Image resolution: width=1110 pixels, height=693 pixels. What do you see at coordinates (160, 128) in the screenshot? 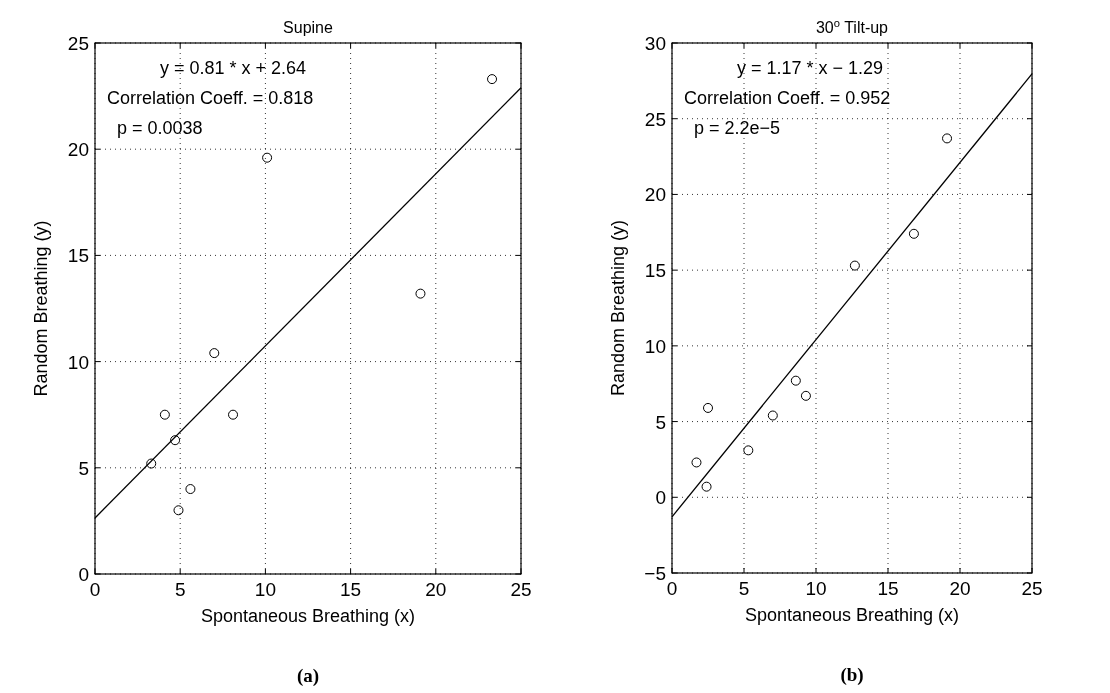
I see `annotation: p = 0.0038` at bounding box center [160, 128].